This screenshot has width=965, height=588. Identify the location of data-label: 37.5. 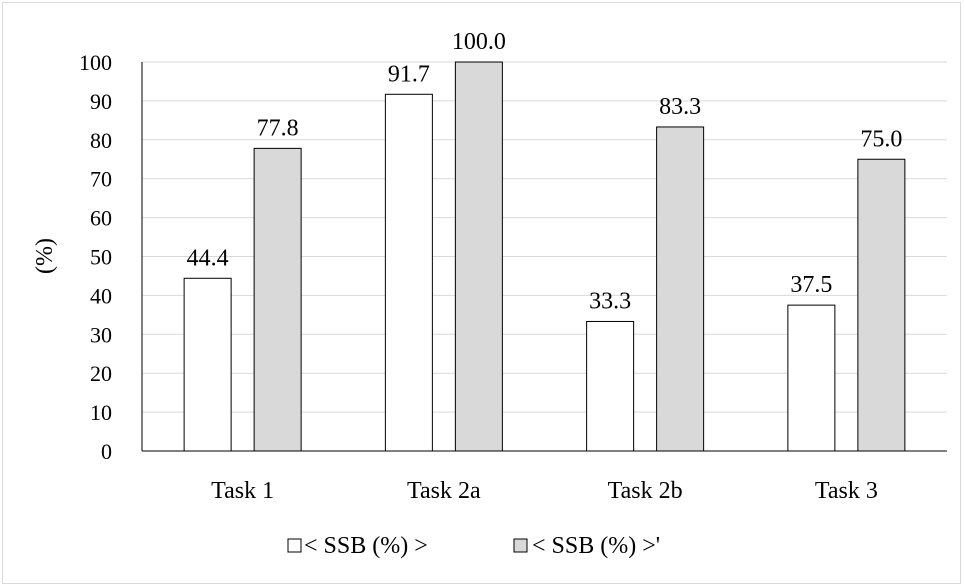
(811, 285).